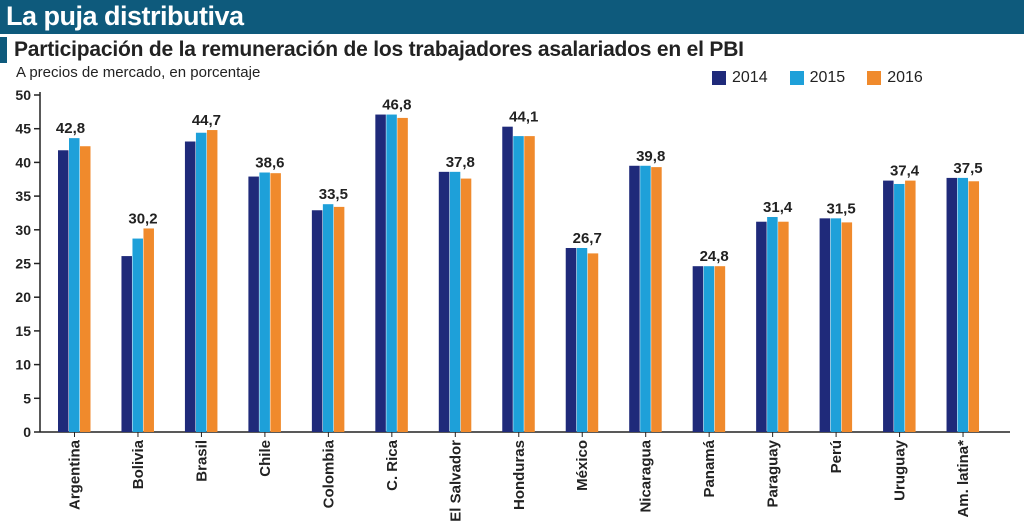 The image size is (1024, 531). What do you see at coordinates (796, 78) in the screenshot?
I see `legend-swatch-2015` at bounding box center [796, 78].